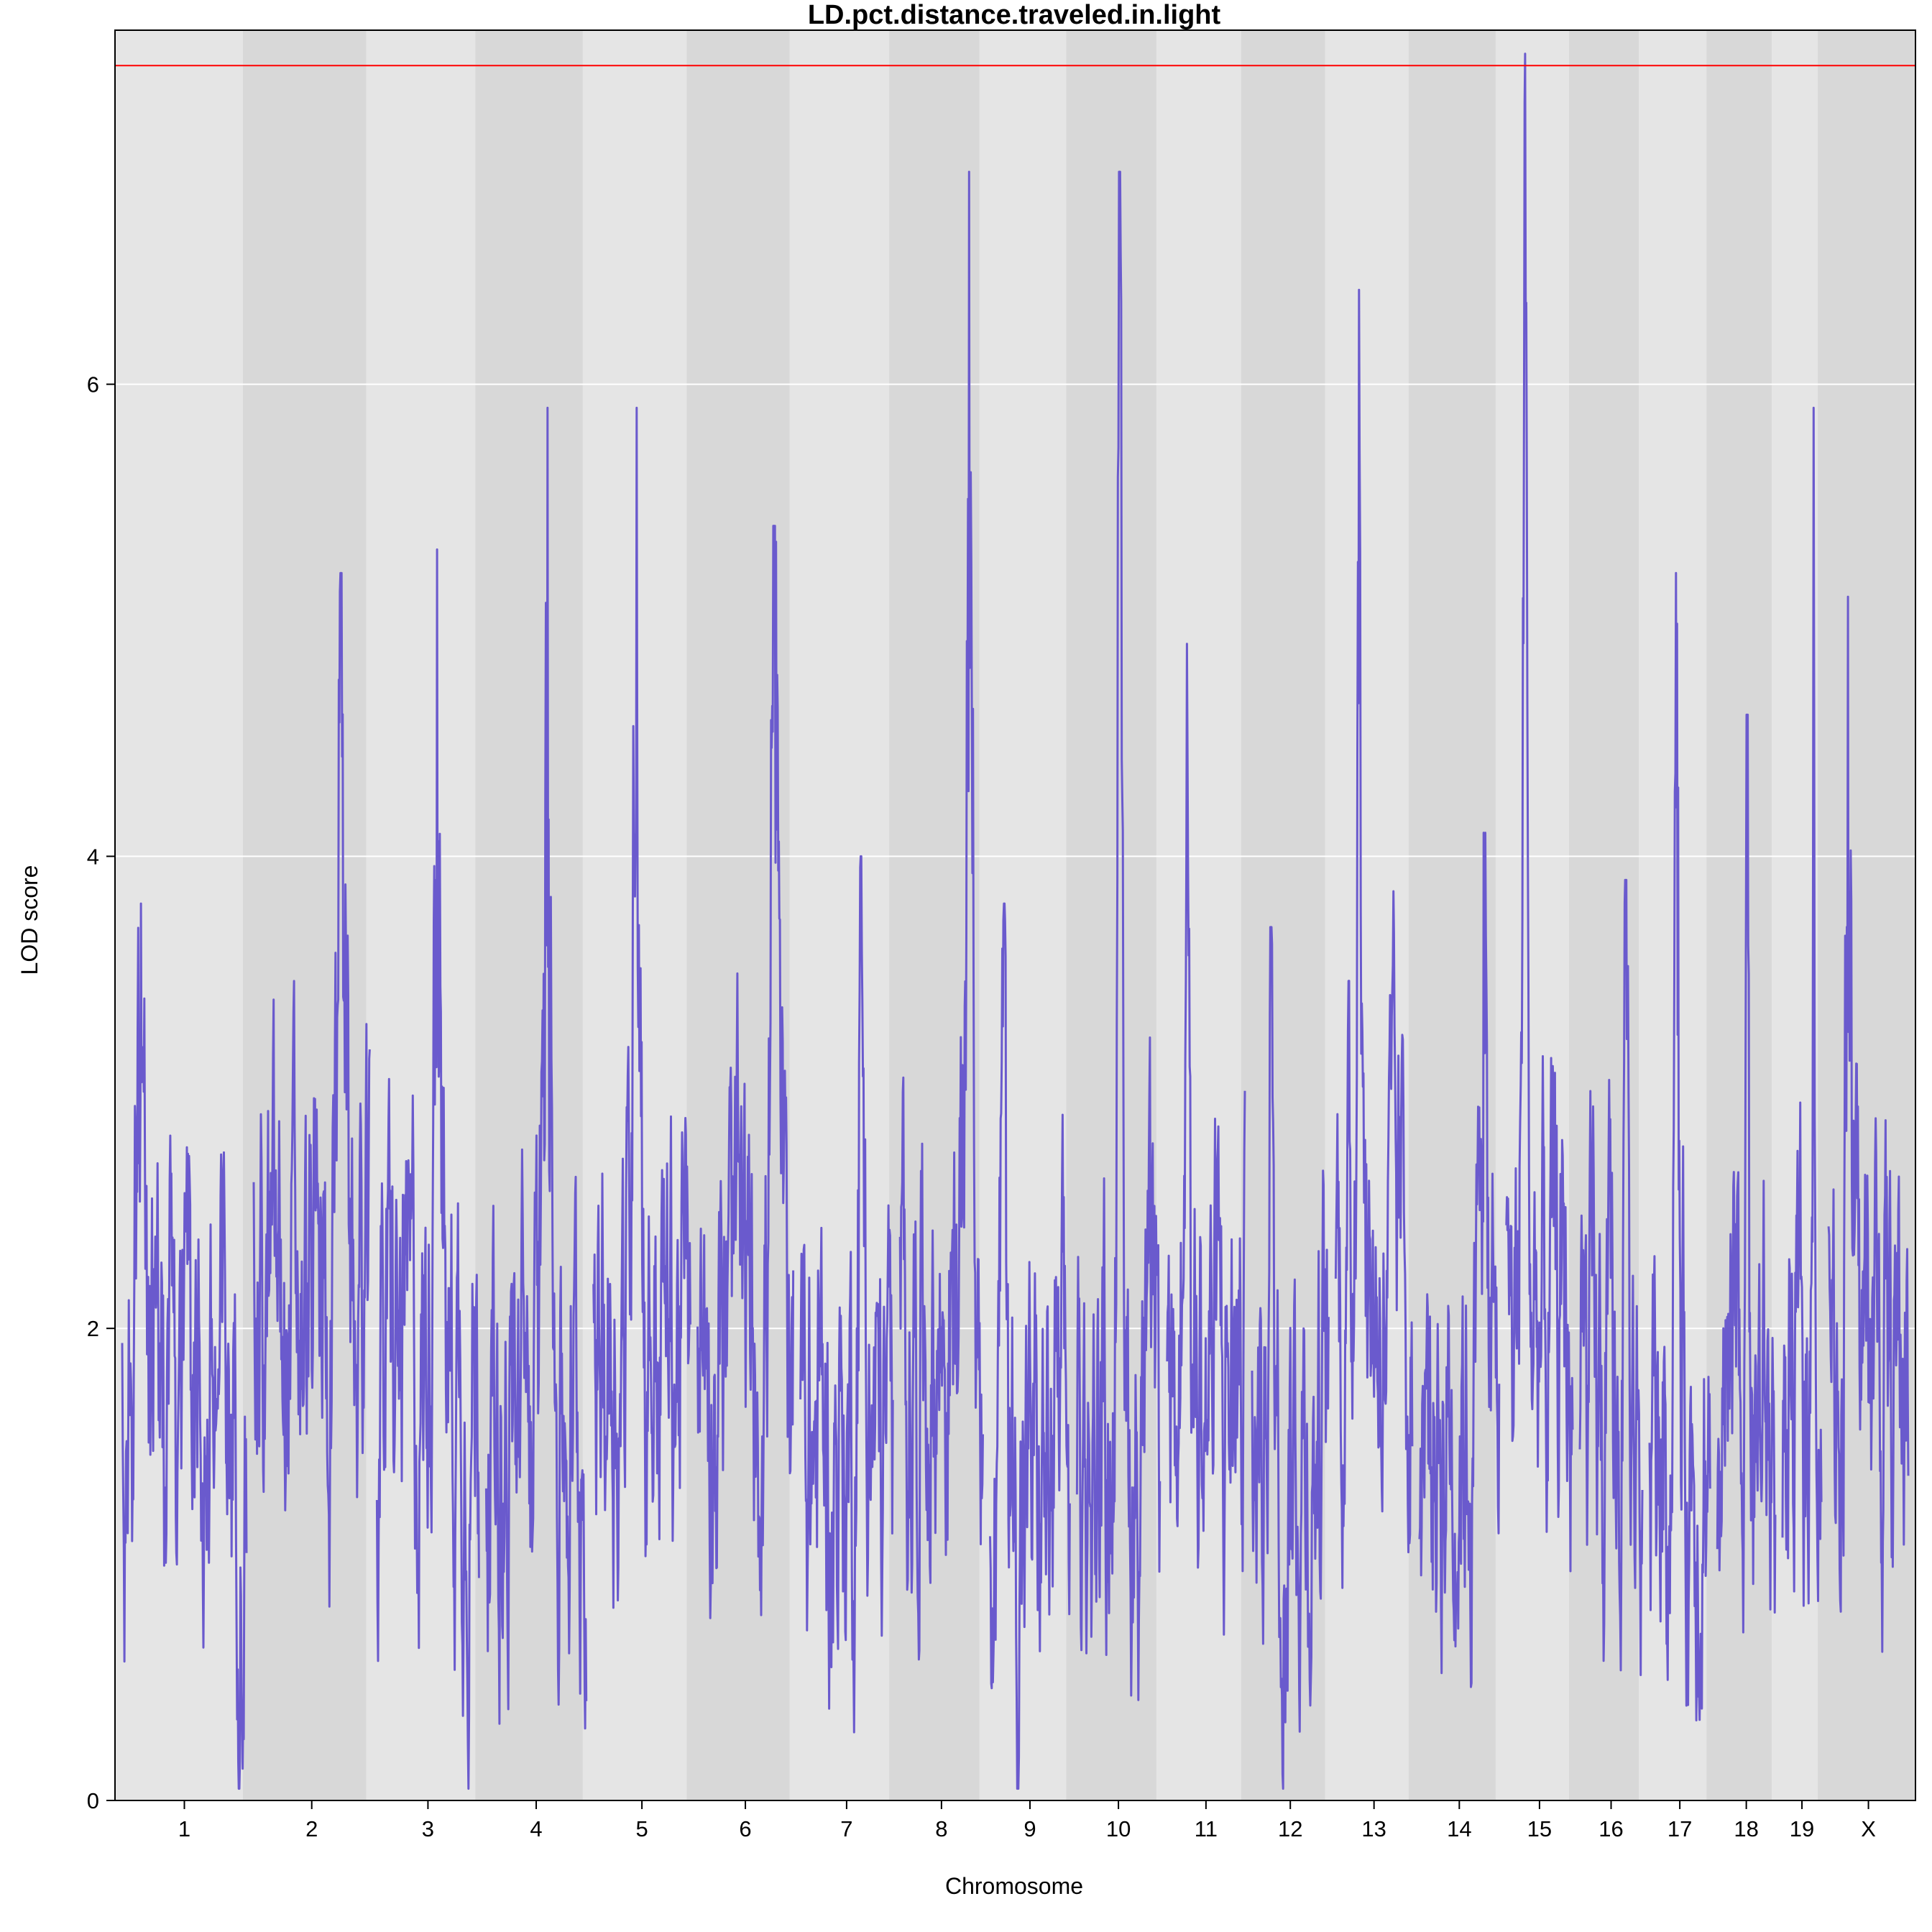 Image resolution: width=1932 pixels, height=1932 pixels. What do you see at coordinates (1868, 1124) in the screenshot?
I see `lod-curve-chr-x` at bounding box center [1868, 1124].